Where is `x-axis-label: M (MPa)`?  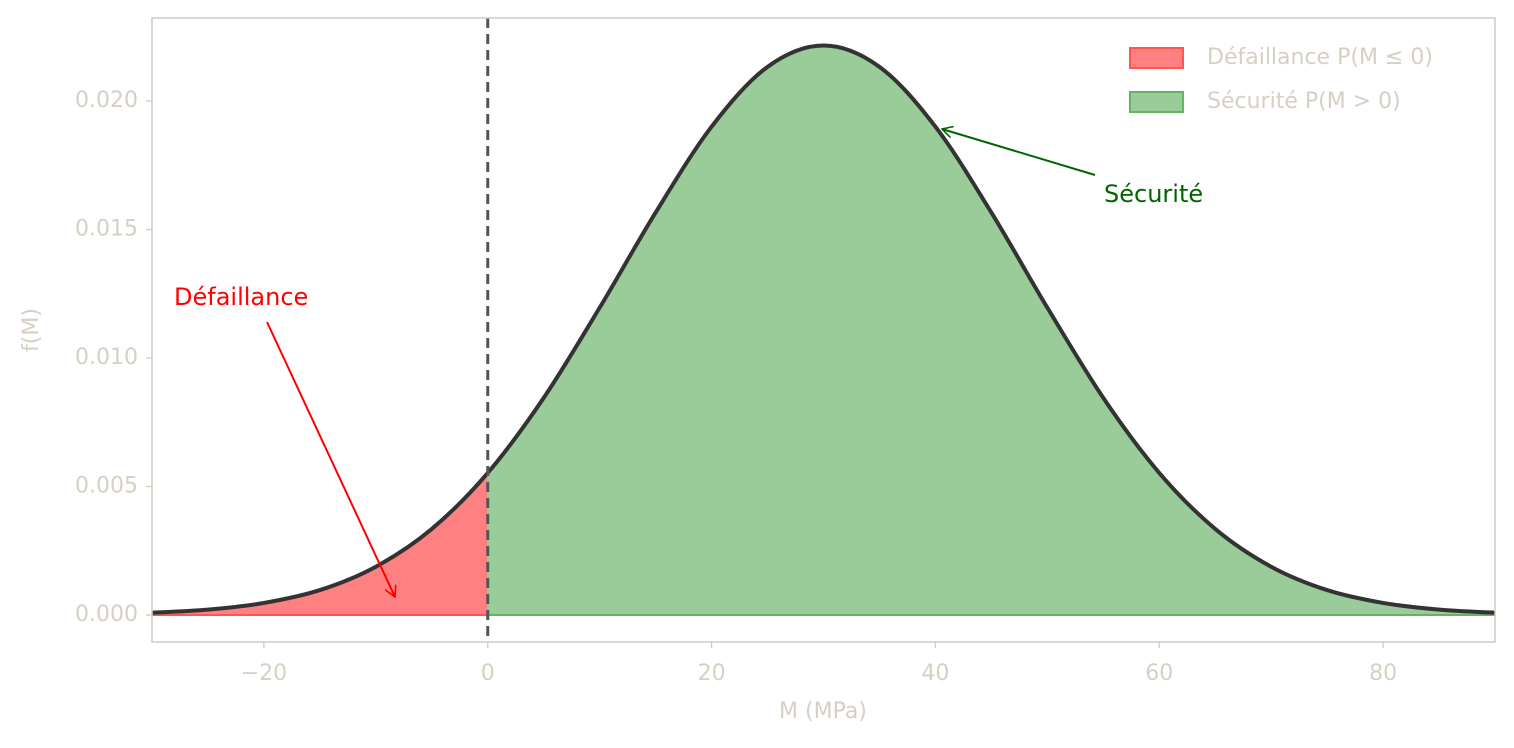 x-axis-label: M (MPa) is located at coordinates (823, 711).